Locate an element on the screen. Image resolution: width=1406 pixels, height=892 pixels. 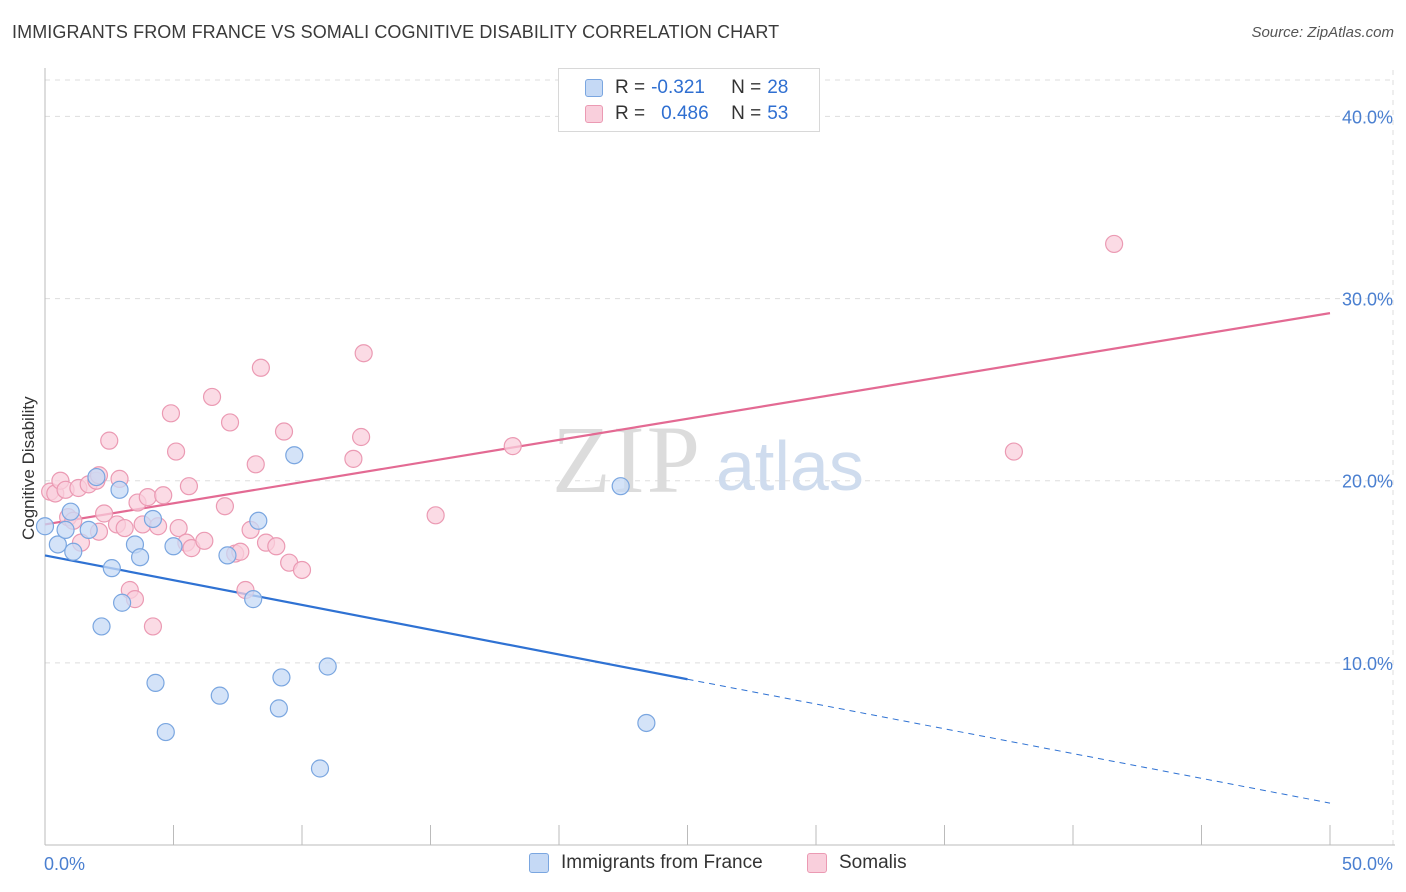
series-legend: Immigrants from France Somalis is located at coordinates (703, 865).